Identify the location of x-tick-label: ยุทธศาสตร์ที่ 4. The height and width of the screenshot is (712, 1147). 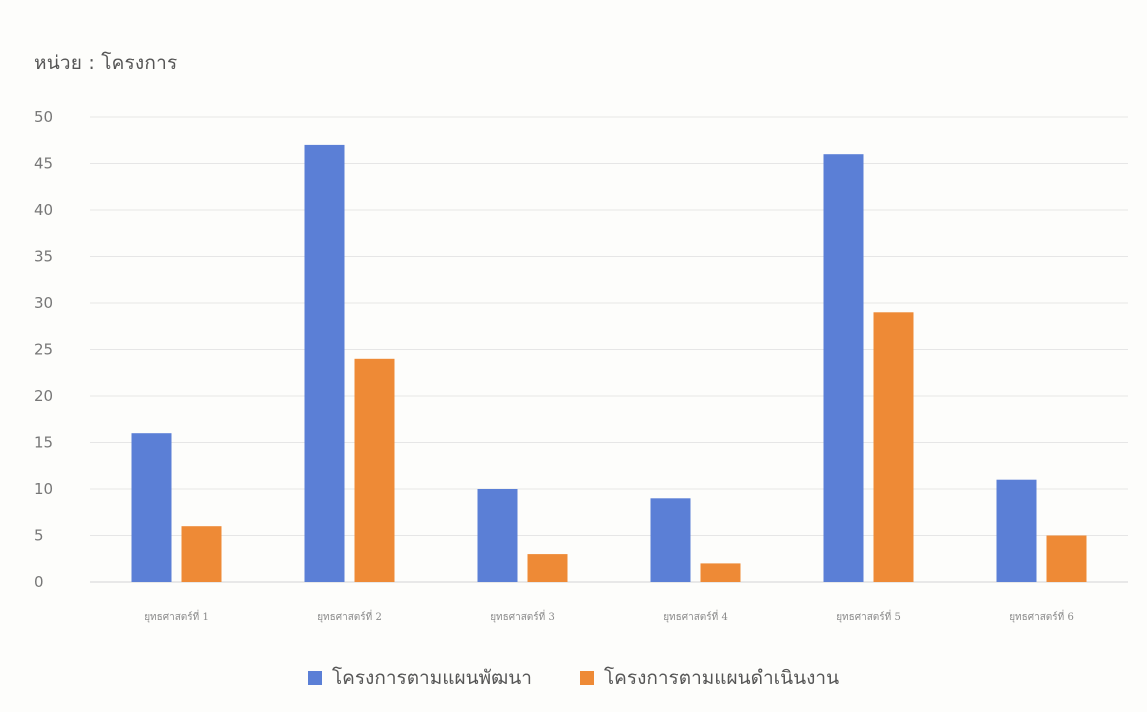
(695, 616).